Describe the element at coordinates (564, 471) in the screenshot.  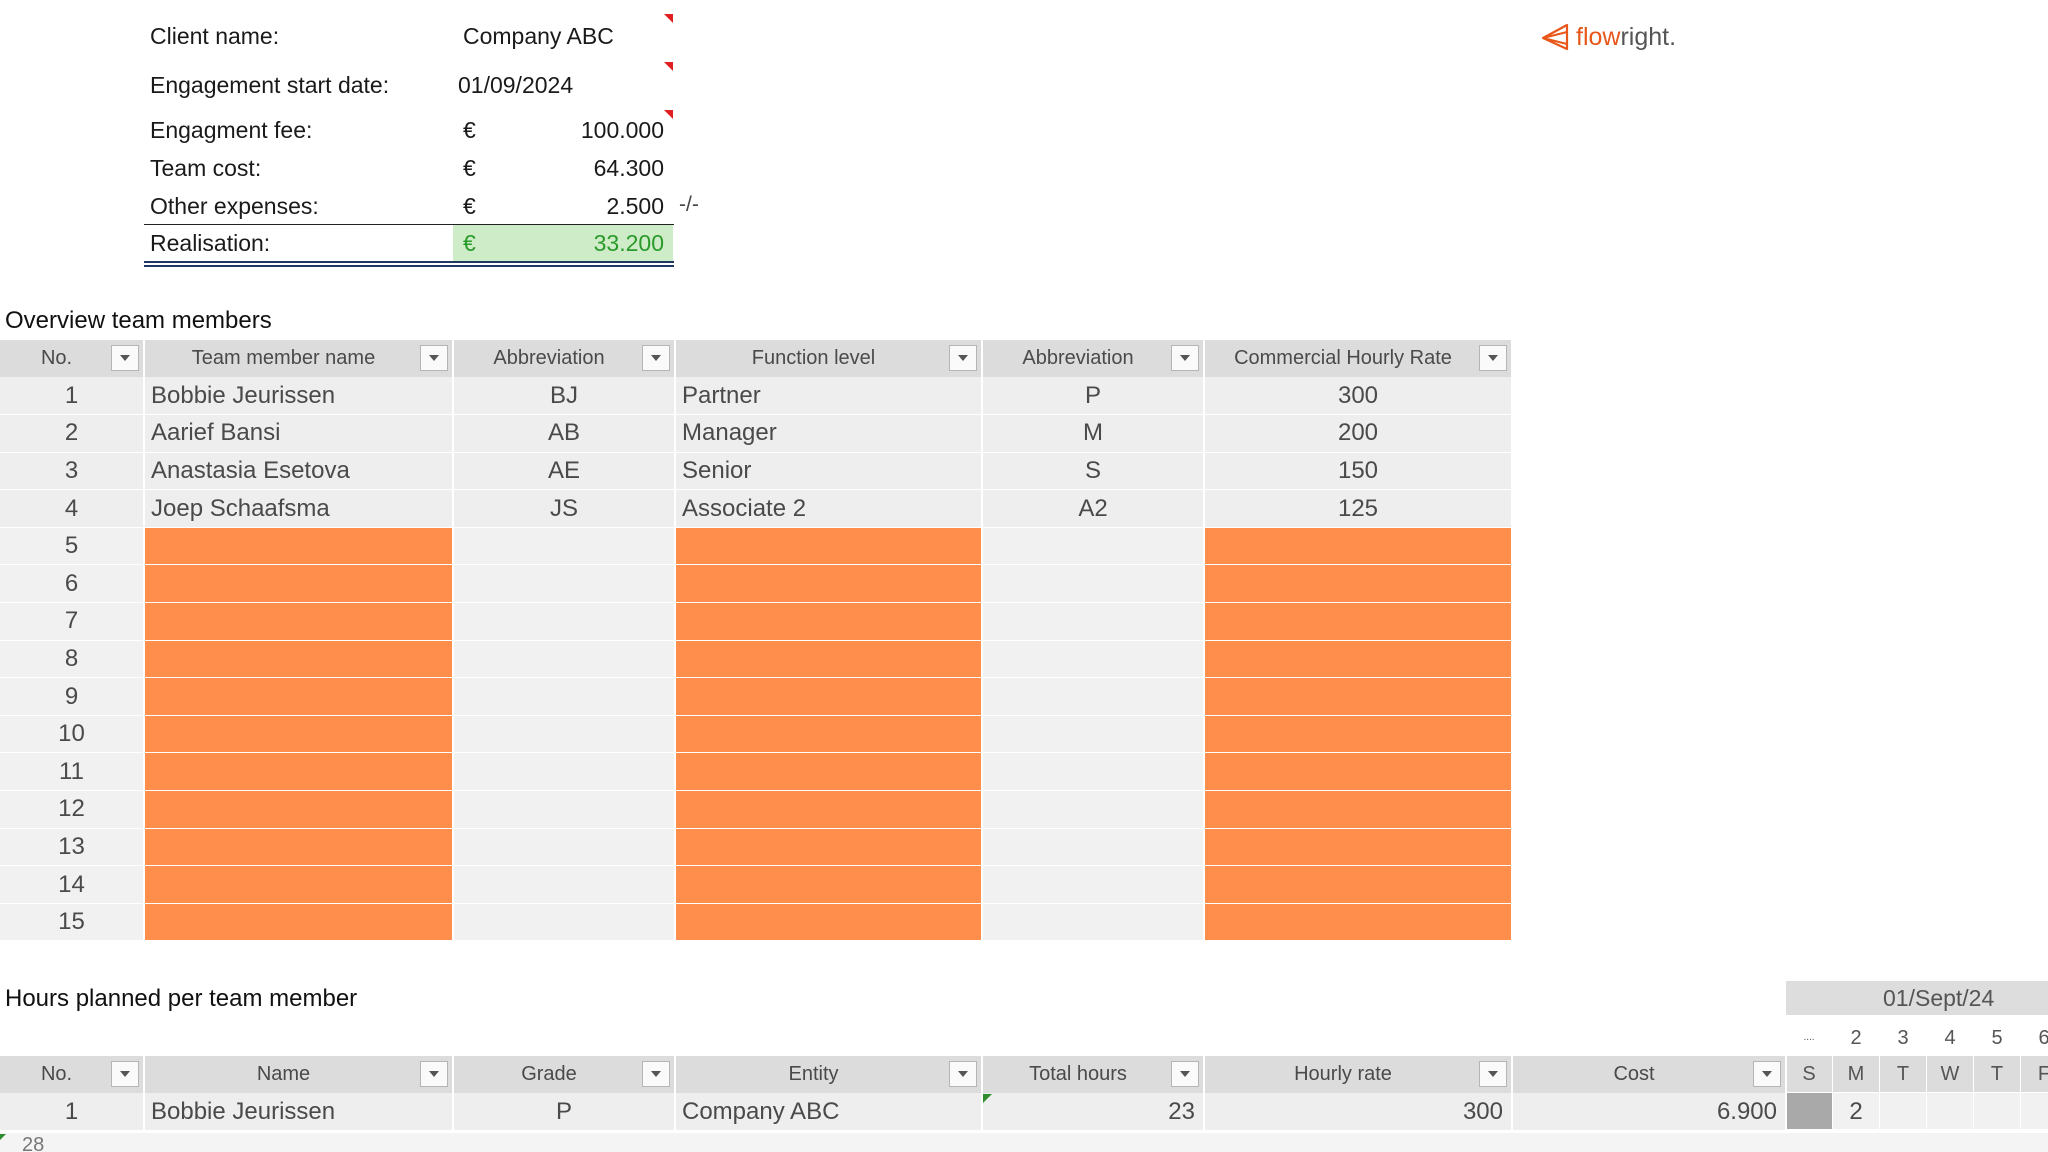
I see `row-abbreviation: AE` at that location.